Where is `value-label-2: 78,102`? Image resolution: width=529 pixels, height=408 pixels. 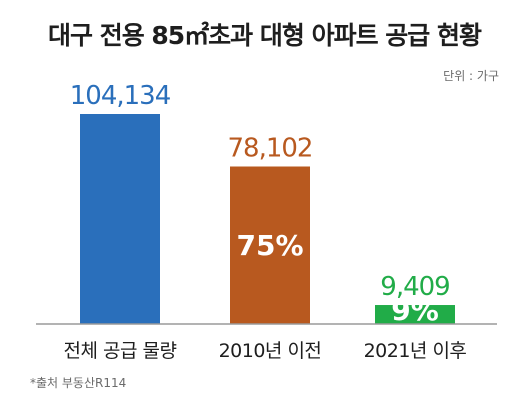 value-label-2: 78,102 is located at coordinates (270, 148).